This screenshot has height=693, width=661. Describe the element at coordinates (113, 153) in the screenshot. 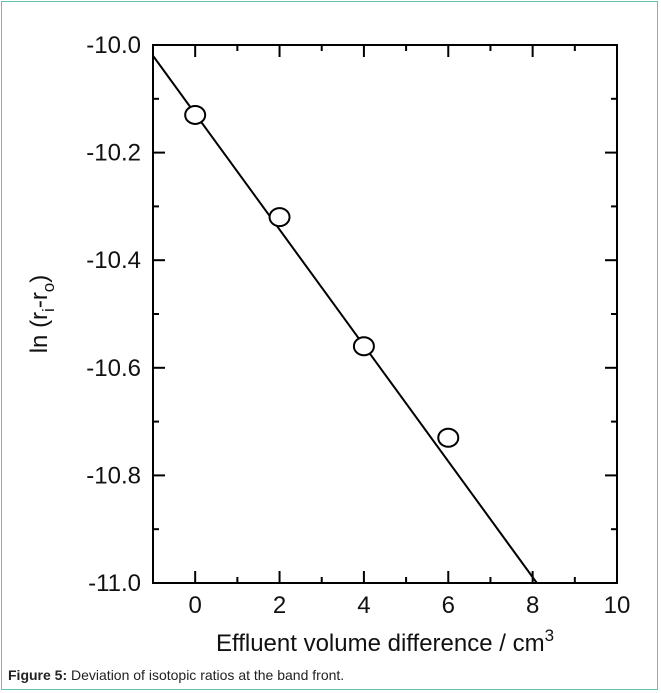

I see `y-tick-label: -10.2` at that location.